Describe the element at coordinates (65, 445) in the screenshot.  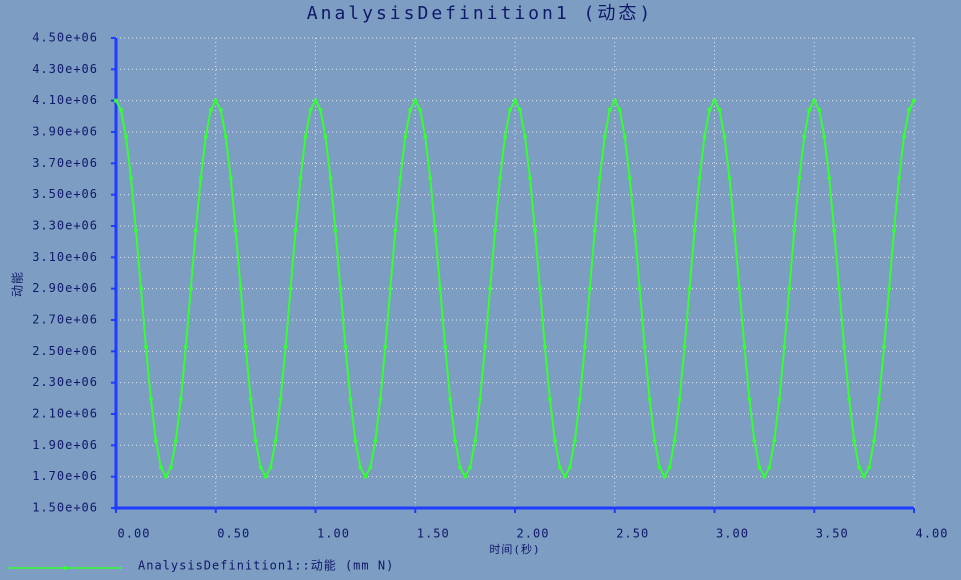
I see `y-tick-label: 1.90e+06` at that location.